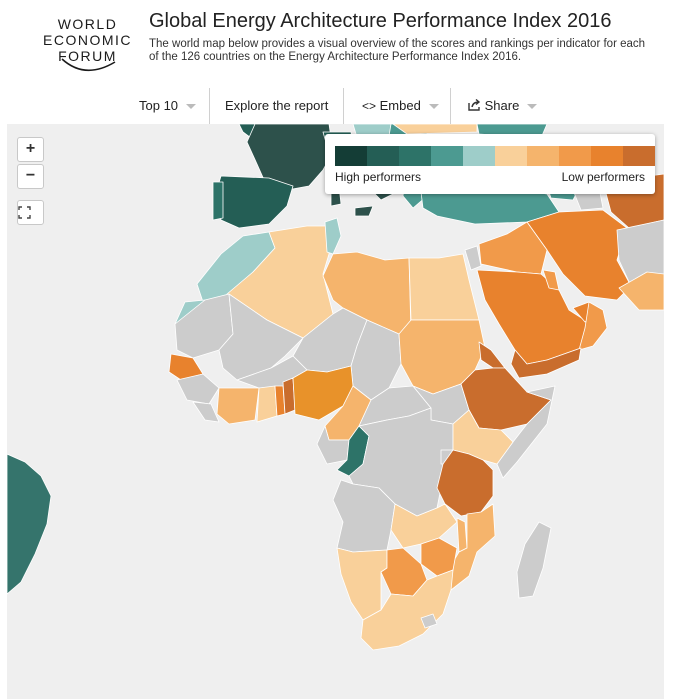  I want to click on legend-swatches, so click(495, 156).